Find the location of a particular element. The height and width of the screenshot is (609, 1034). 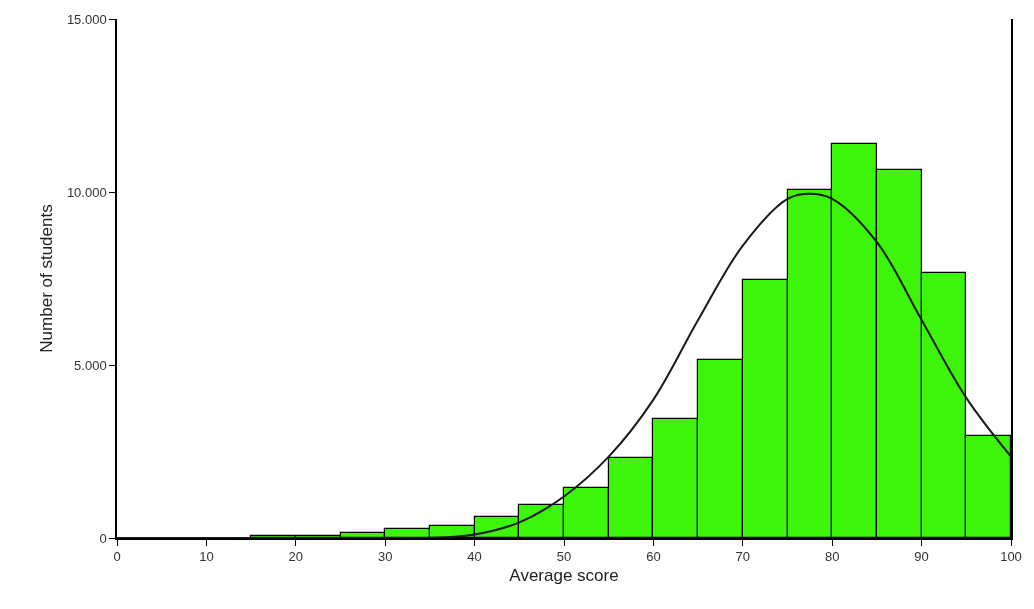

x-tick-label: 20 is located at coordinates (296, 557).